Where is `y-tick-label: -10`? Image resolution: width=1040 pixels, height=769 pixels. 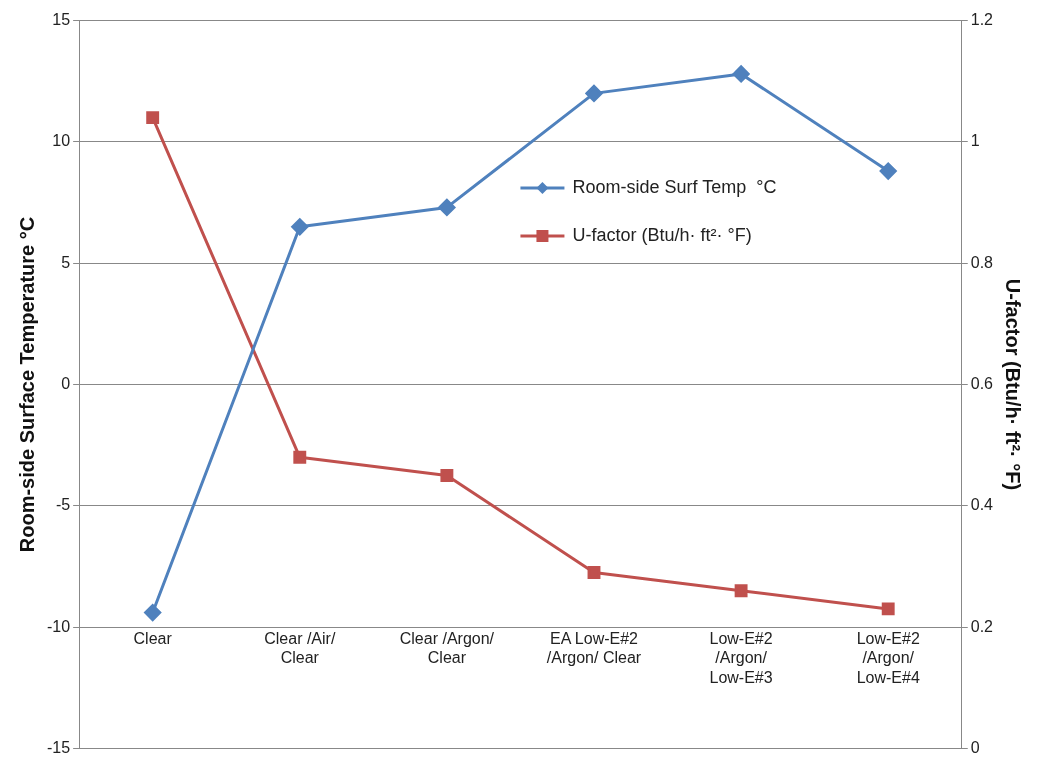
y-tick-label: -10 is located at coordinates (59, 626).